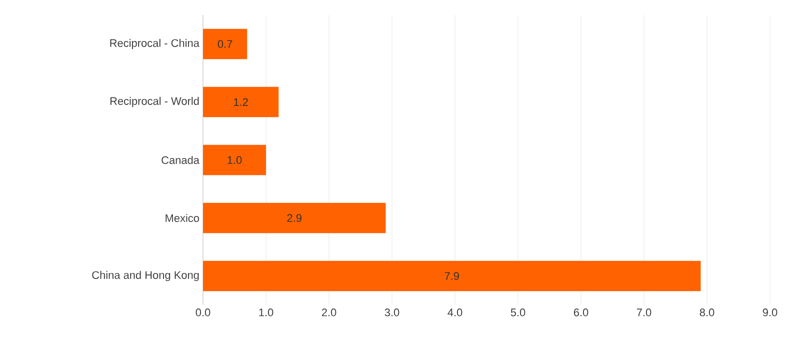 Image resolution: width=800 pixels, height=350 pixels. I want to click on y-tick-label: Mexico, so click(183, 218).